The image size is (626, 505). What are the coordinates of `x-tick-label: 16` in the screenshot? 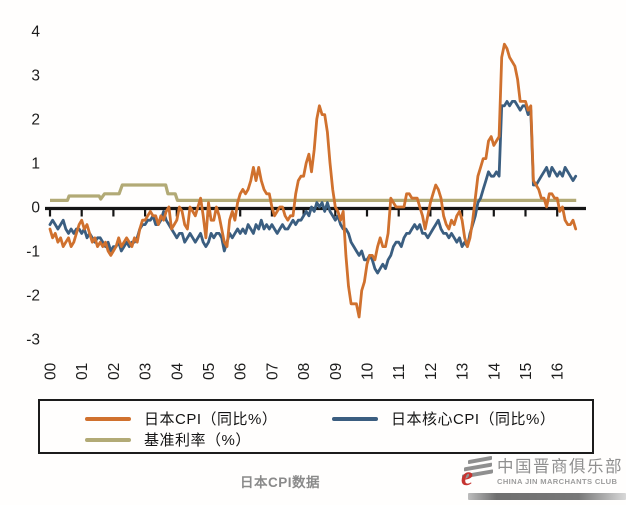 It's located at (558, 371).